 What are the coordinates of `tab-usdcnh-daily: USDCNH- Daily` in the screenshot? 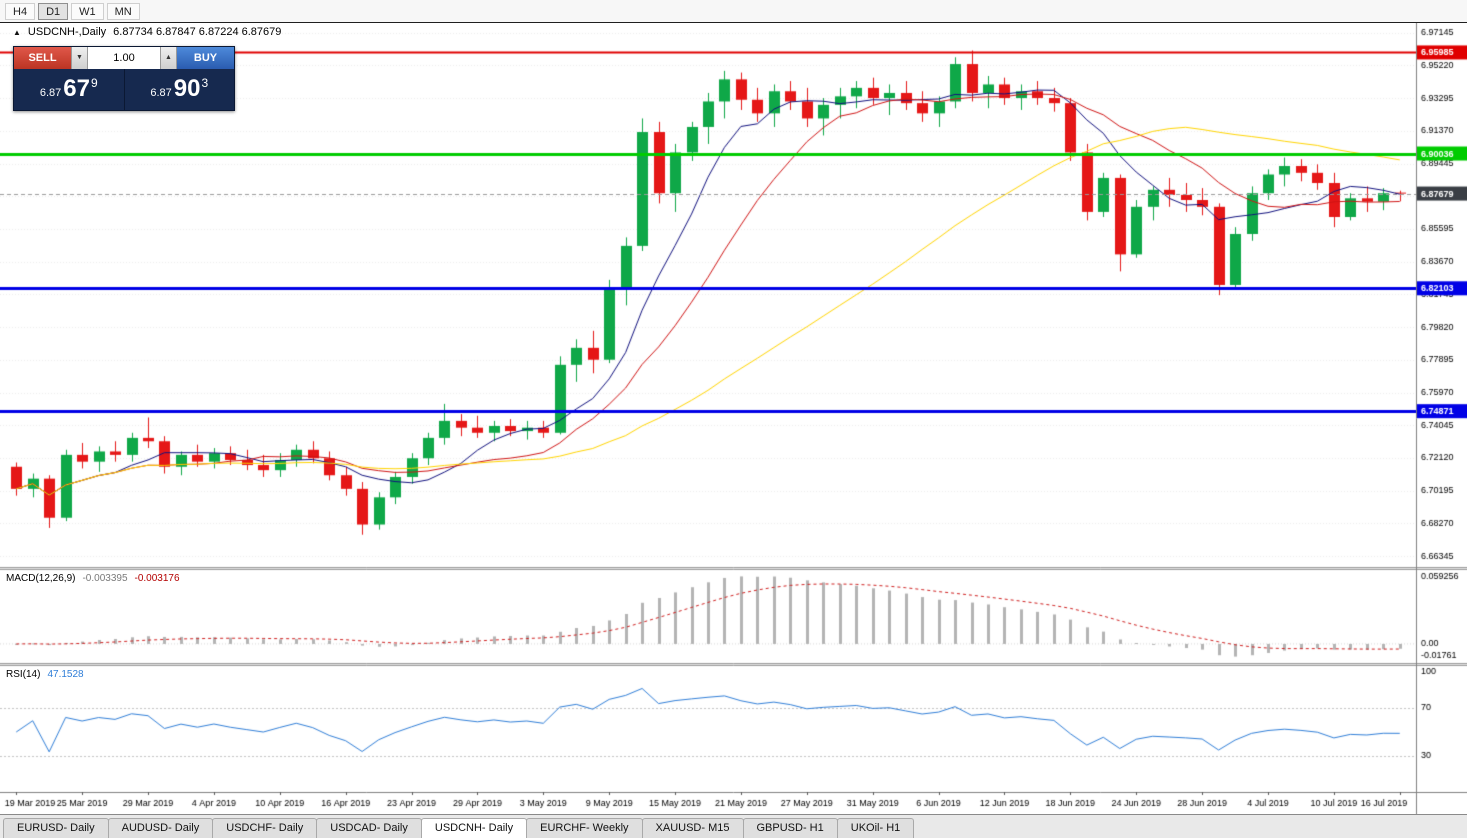 It's located at (474, 828).